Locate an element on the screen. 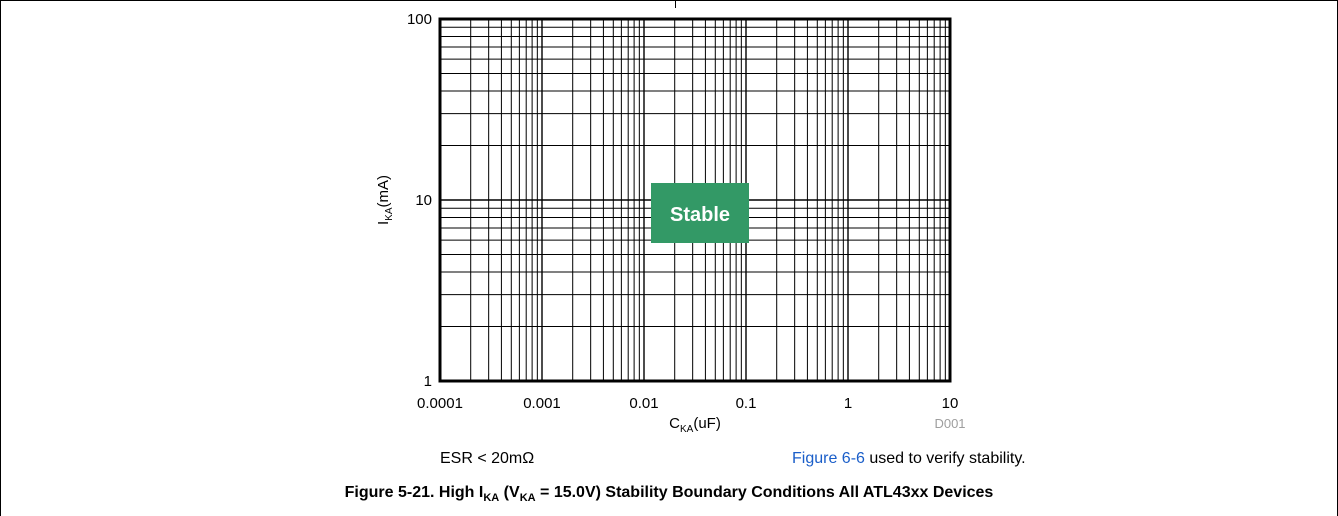 This screenshot has height=516, width=1338. figure-6-6-link: Figure 6-6 is located at coordinates (828, 458).